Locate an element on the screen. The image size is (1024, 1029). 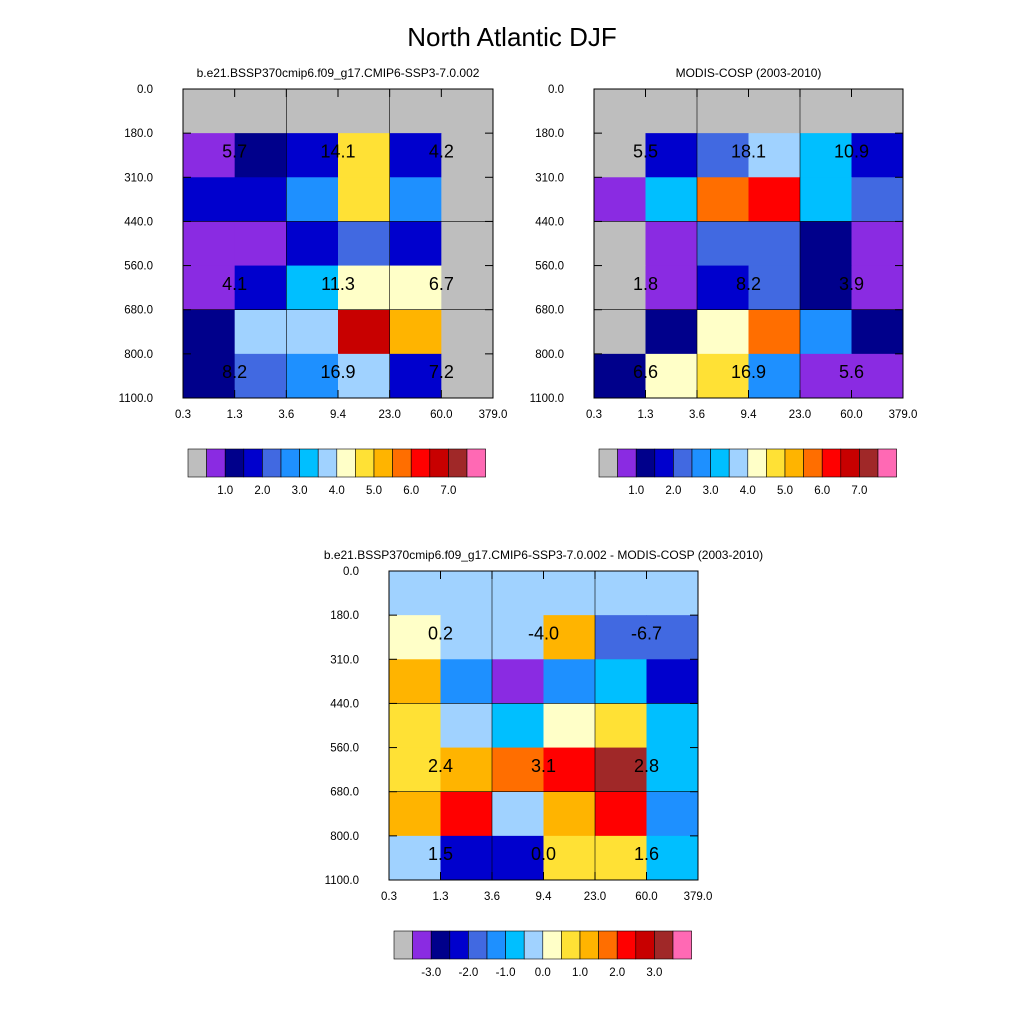
figure-title: North Atlantic DJF is located at coordinates (512, 37).